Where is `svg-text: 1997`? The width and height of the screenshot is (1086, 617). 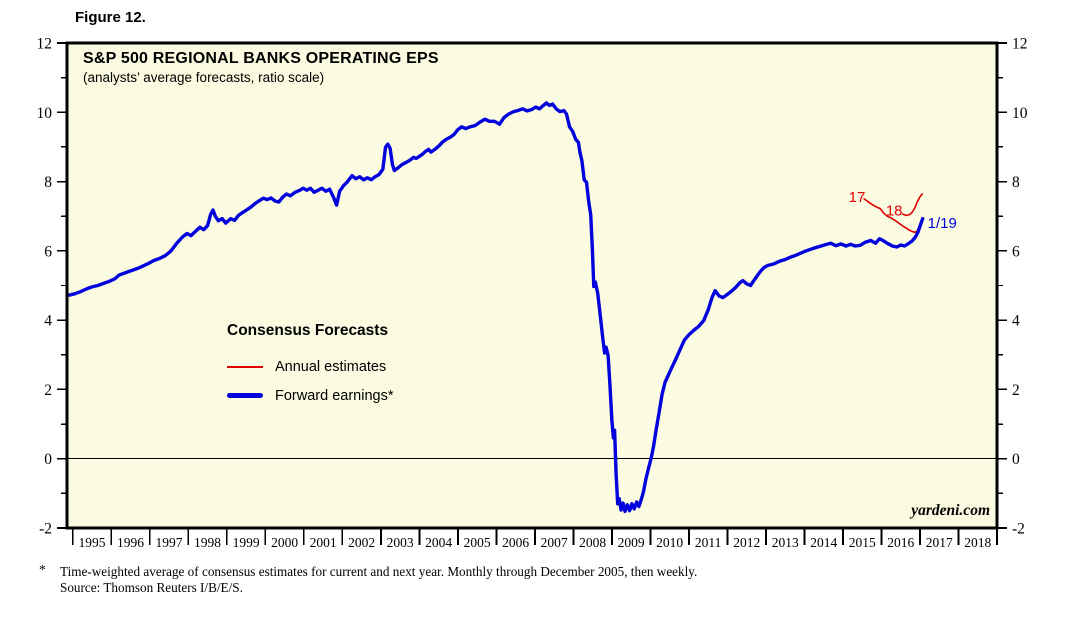
svg-text: 1997 is located at coordinates (169, 542).